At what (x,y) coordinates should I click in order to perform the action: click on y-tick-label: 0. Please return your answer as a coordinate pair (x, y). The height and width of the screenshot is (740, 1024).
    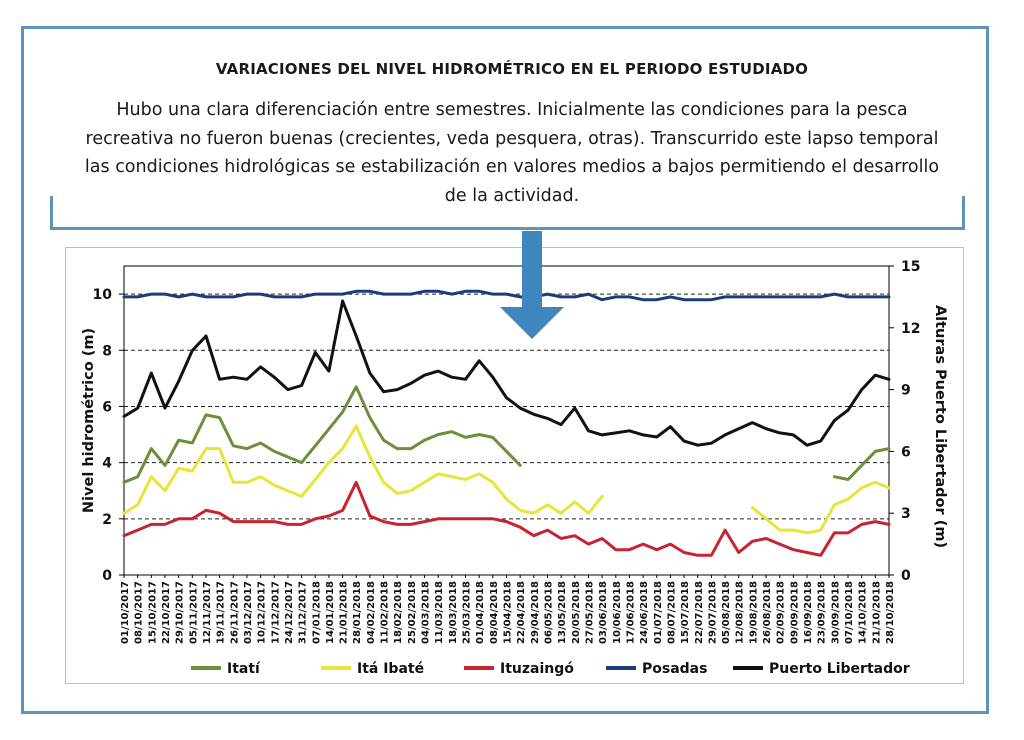
    Looking at the image, I should click on (107, 576).